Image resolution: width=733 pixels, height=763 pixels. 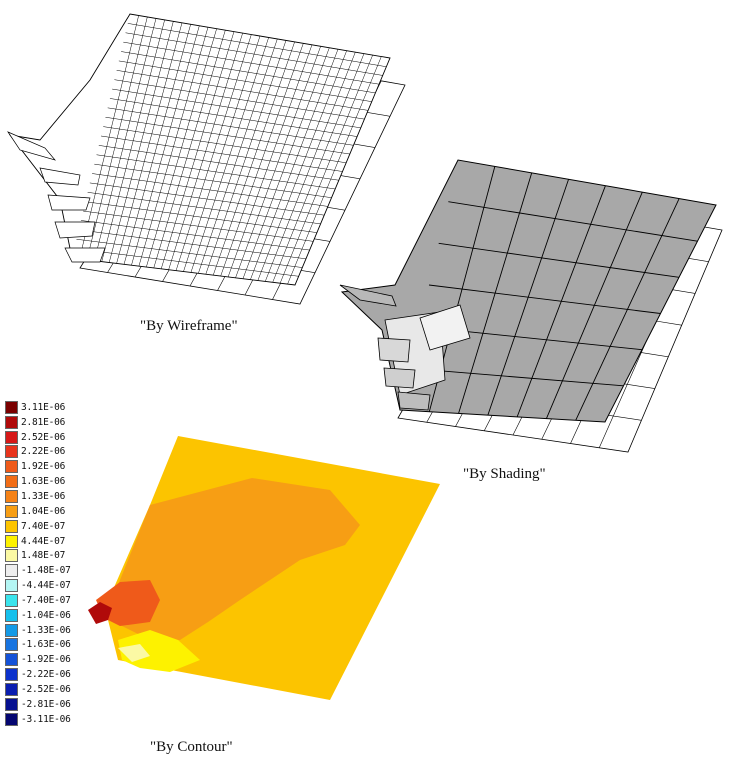 I want to click on legend-item: -1.04E-06, so click(x=45, y=615).